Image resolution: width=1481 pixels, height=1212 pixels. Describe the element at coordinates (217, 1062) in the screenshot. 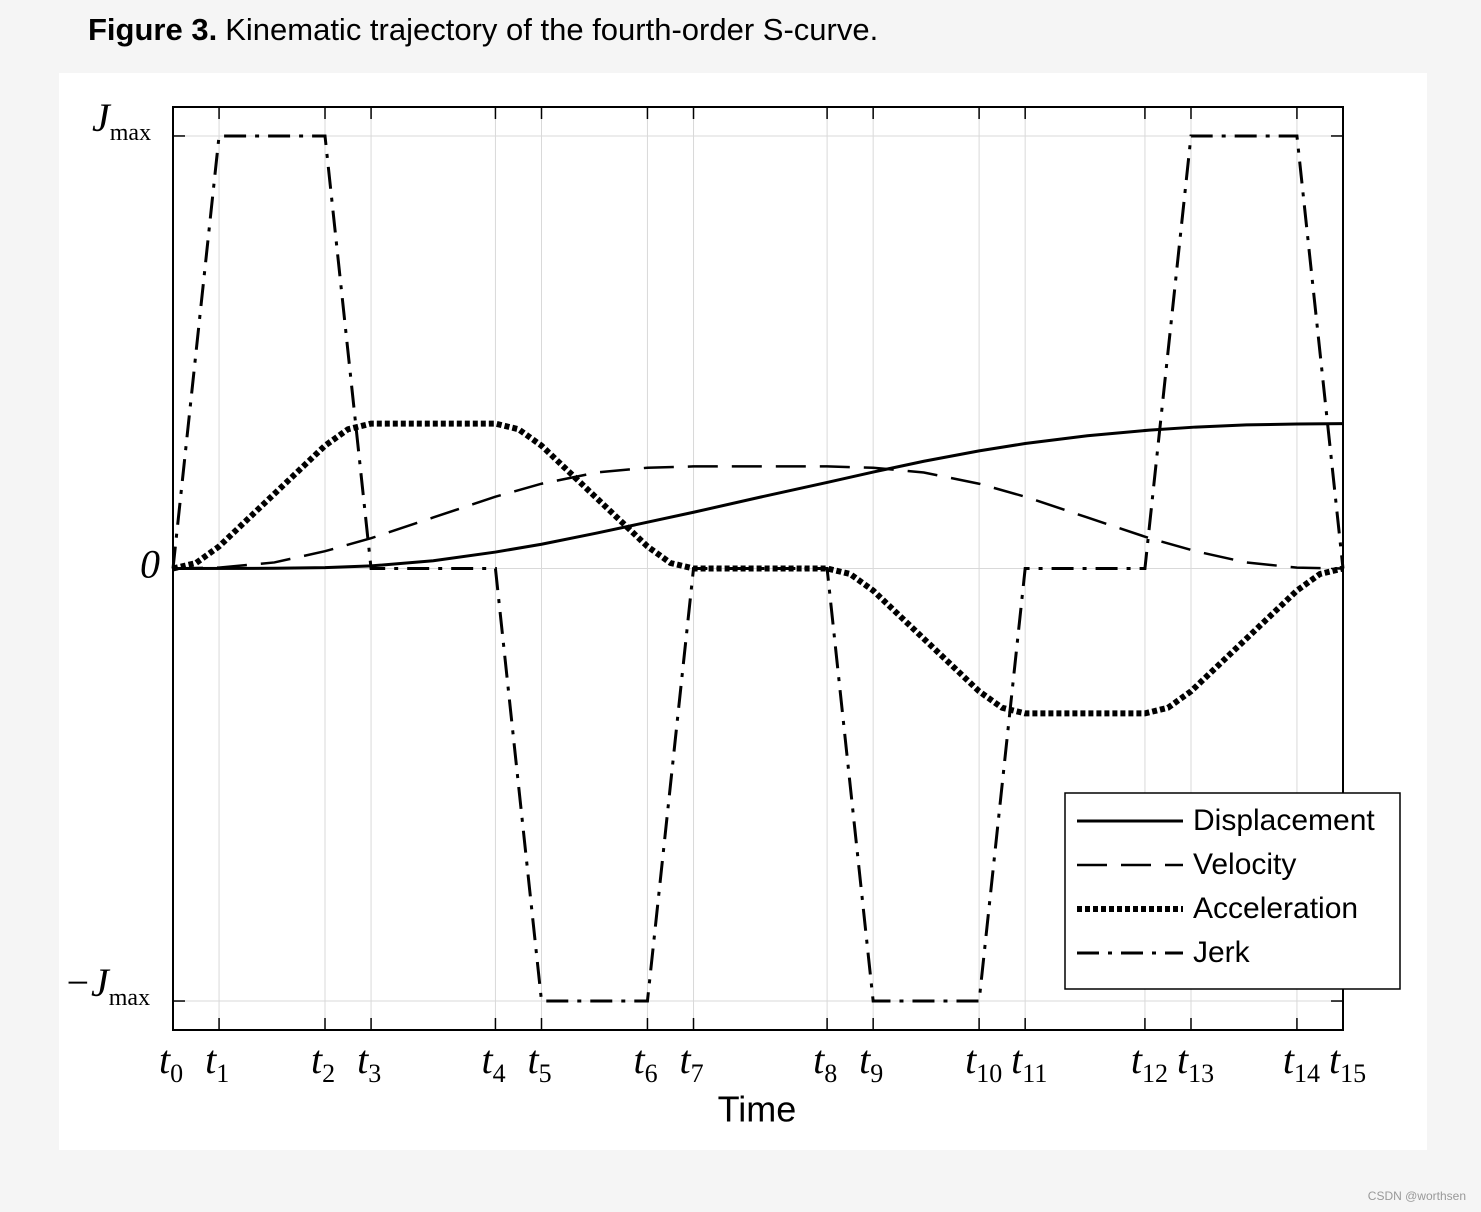

I see `x-tick-label: t1` at that location.